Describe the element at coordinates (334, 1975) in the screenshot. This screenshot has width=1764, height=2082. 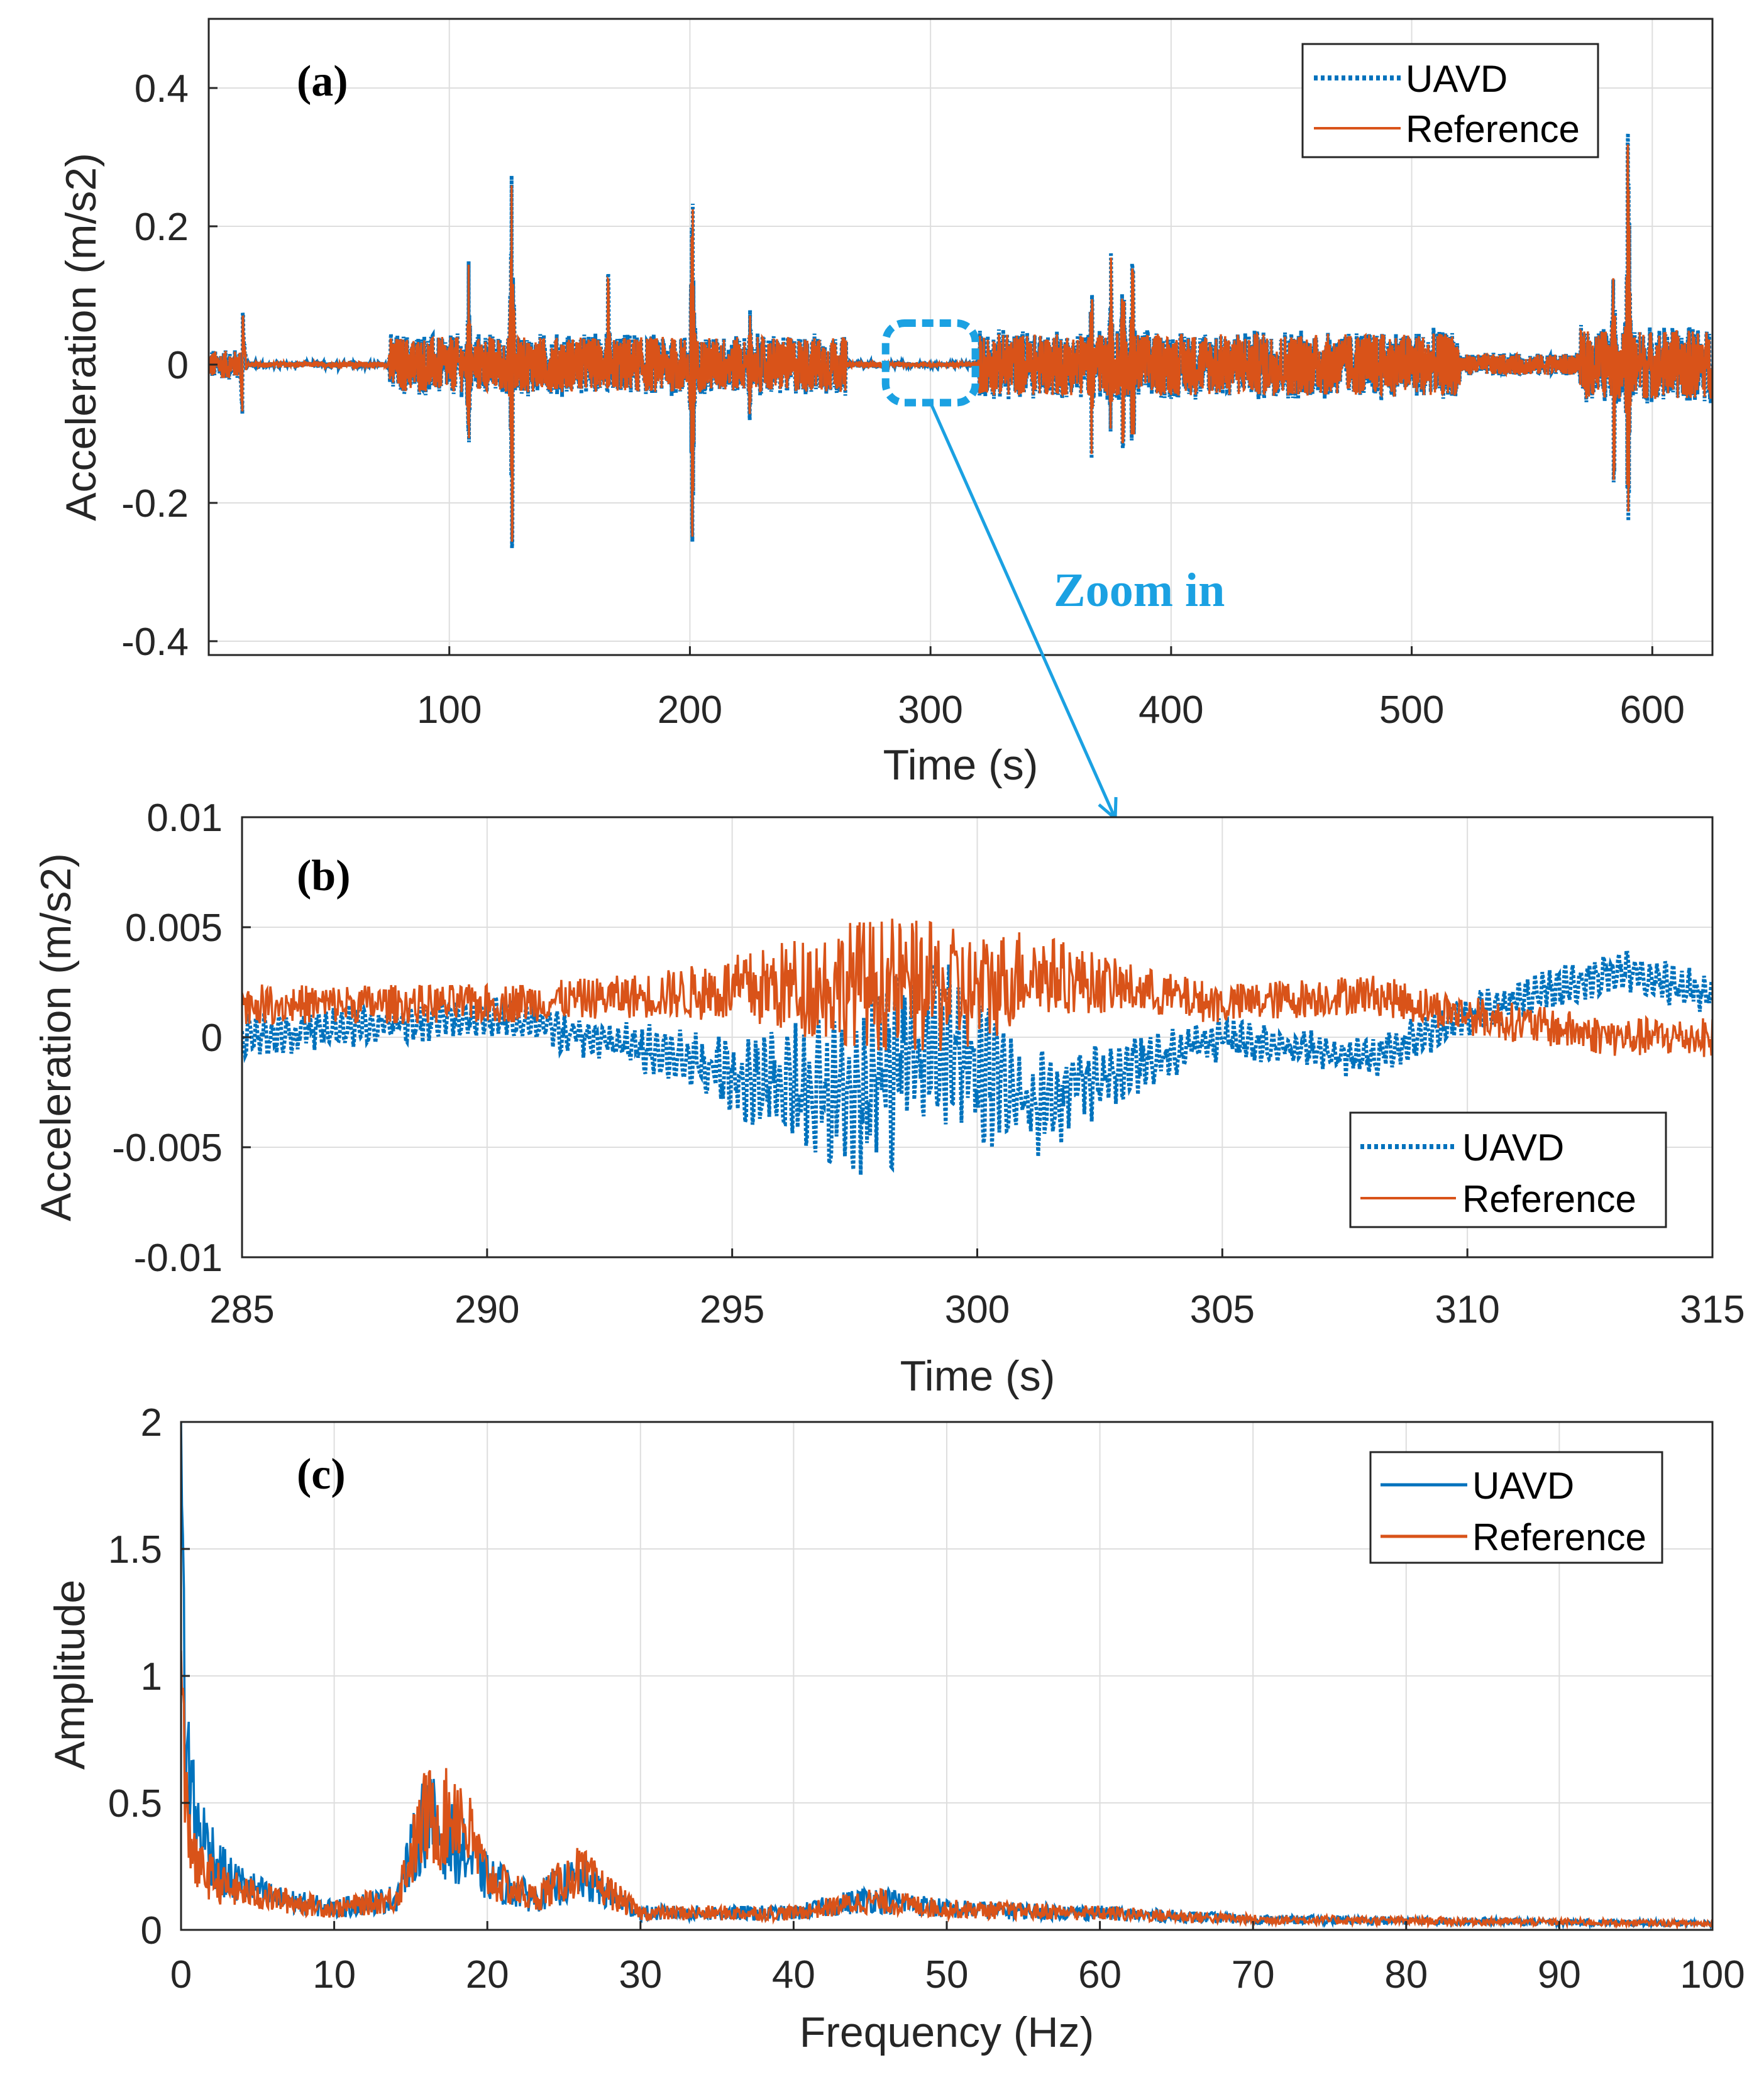
I see `x-tick-label: 10` at that location.